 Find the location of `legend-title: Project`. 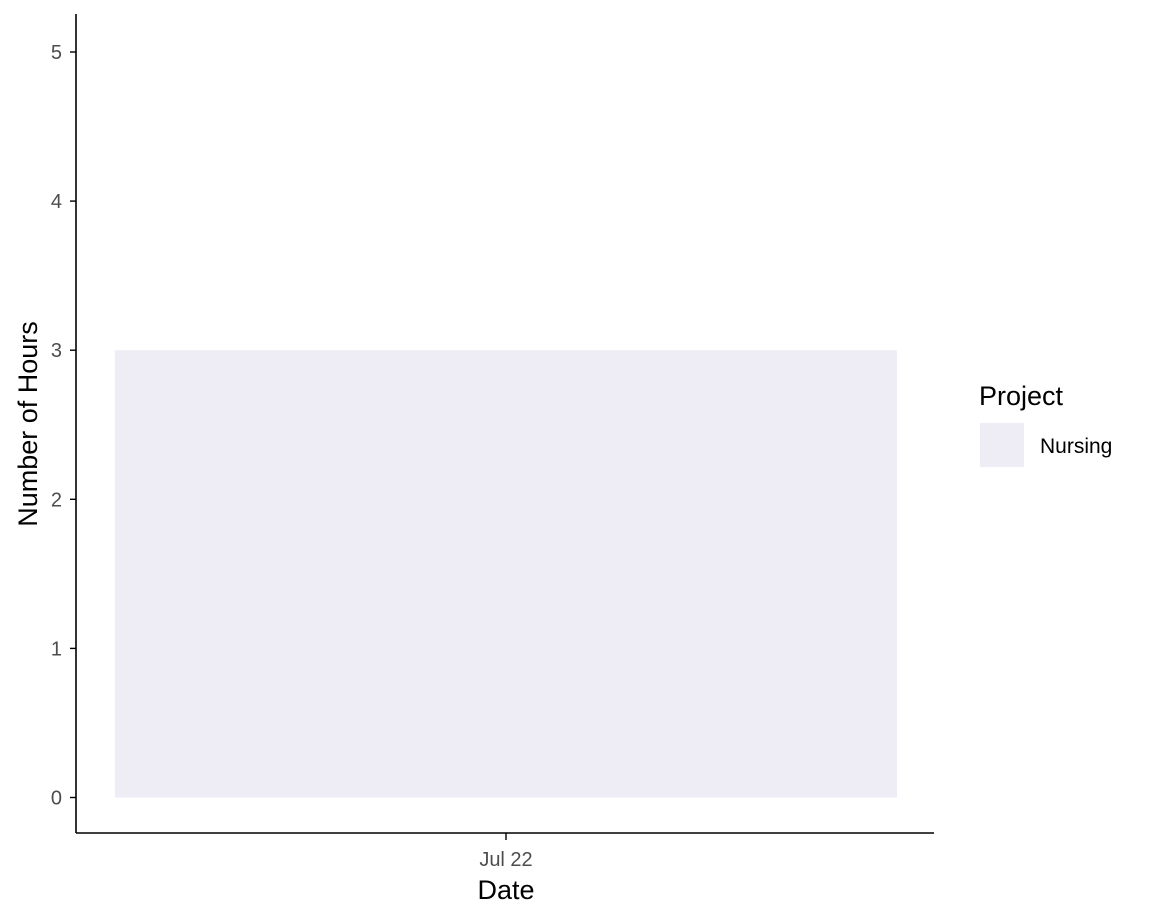

legend-title: Project is located at coordinates (1021, 396).